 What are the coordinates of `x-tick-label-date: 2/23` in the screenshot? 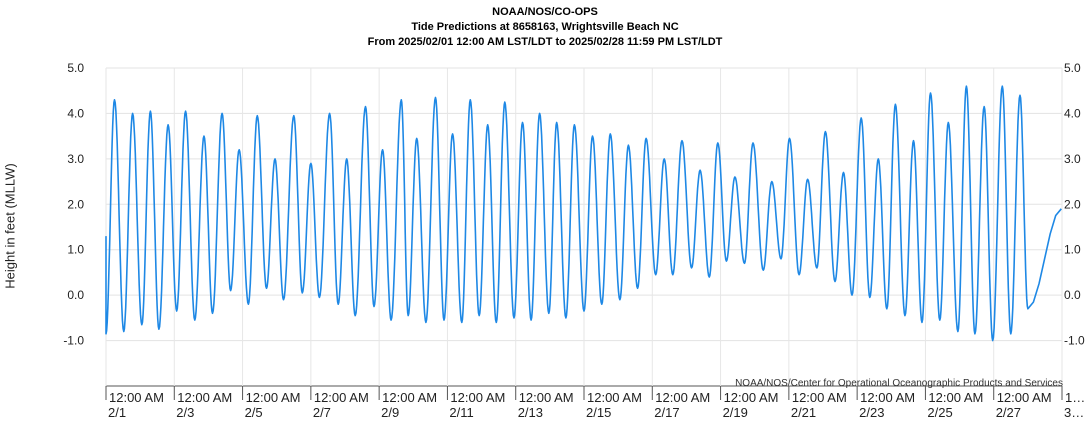 It's located at (871, 412).